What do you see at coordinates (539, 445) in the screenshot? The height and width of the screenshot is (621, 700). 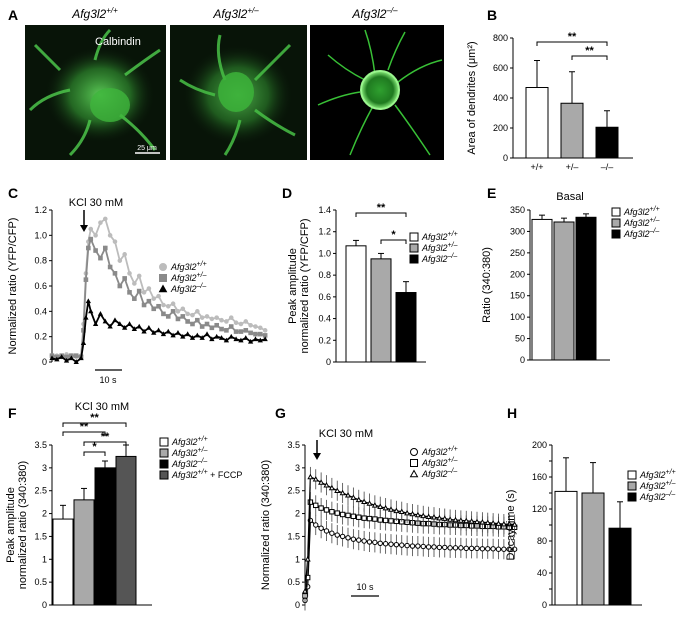 I see `chart-H-y-tick-label: 200` at bounding box center [539, 445].